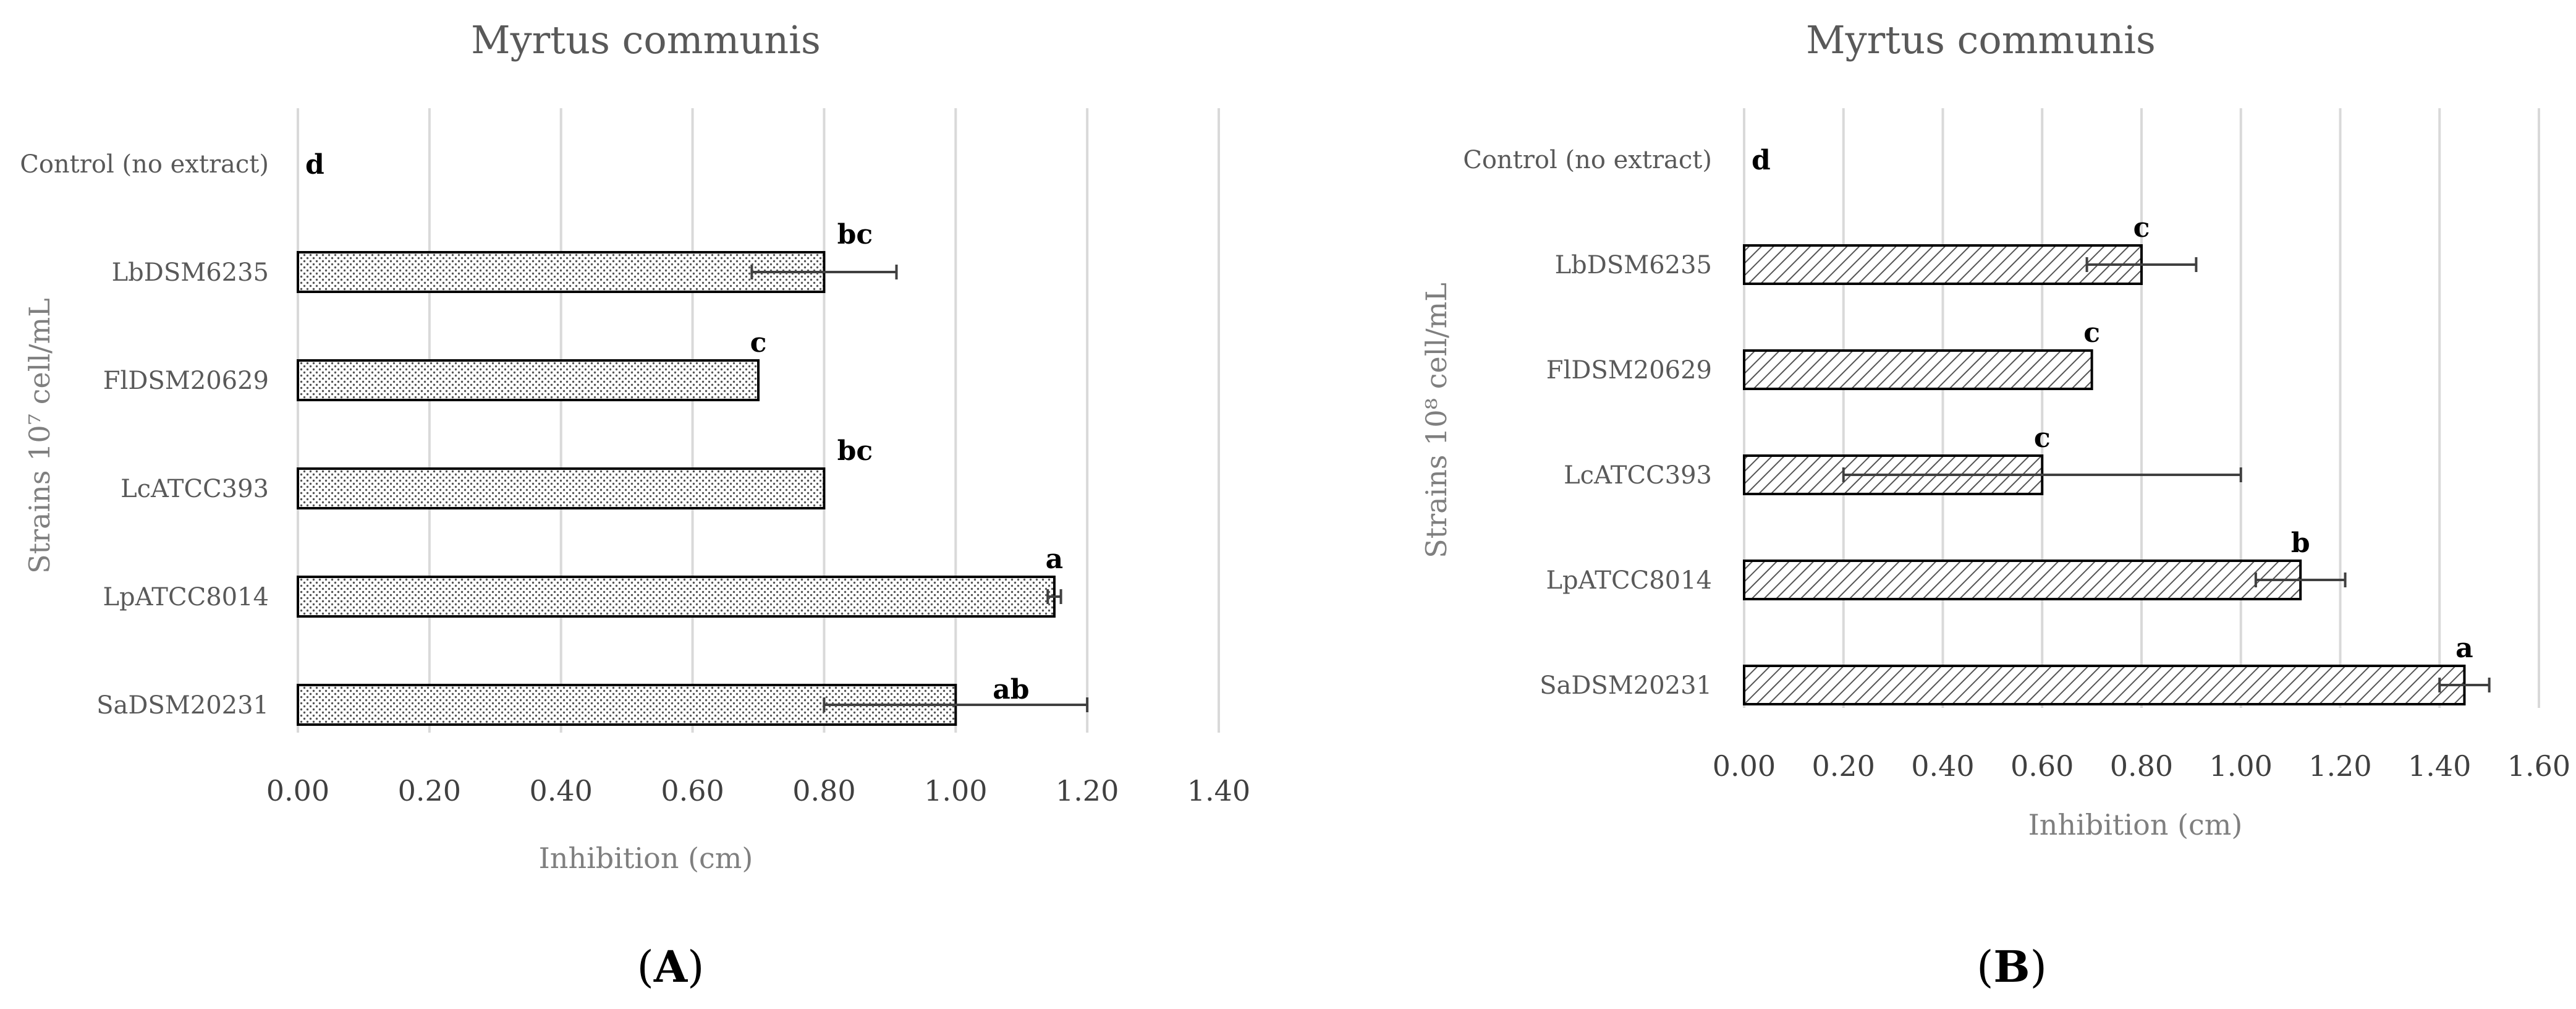 The height and width of the screenshot is (1009, 2576). I want to click on y-axis-title: Strains 10⁷ cell/mL, so click(39, 436).